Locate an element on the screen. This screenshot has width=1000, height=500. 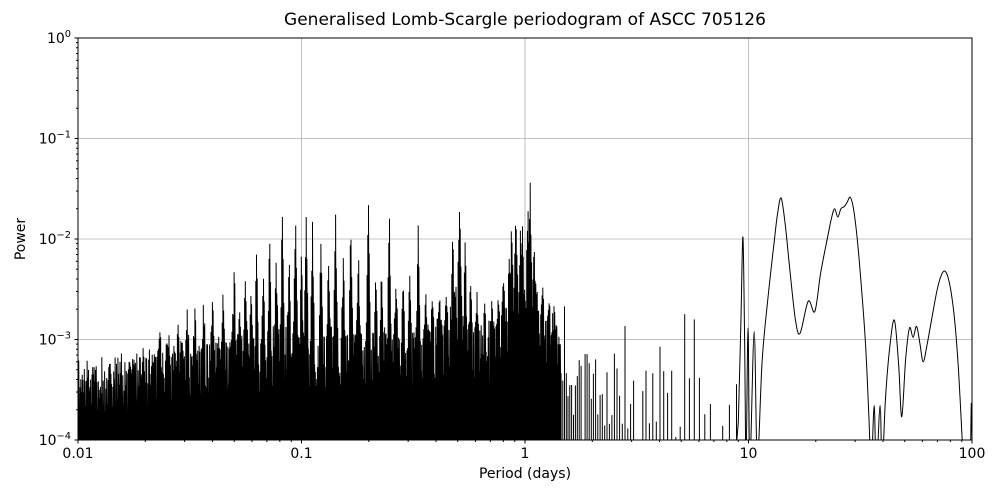
y-tick-label: 10⁻⁴ is located at coordinates (55, 440).